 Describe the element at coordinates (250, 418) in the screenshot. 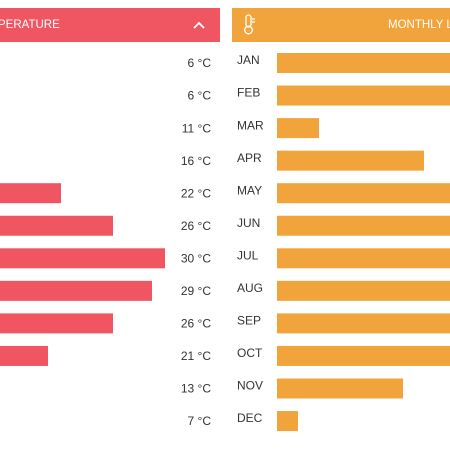

I see `category-label: DEC` at that location.